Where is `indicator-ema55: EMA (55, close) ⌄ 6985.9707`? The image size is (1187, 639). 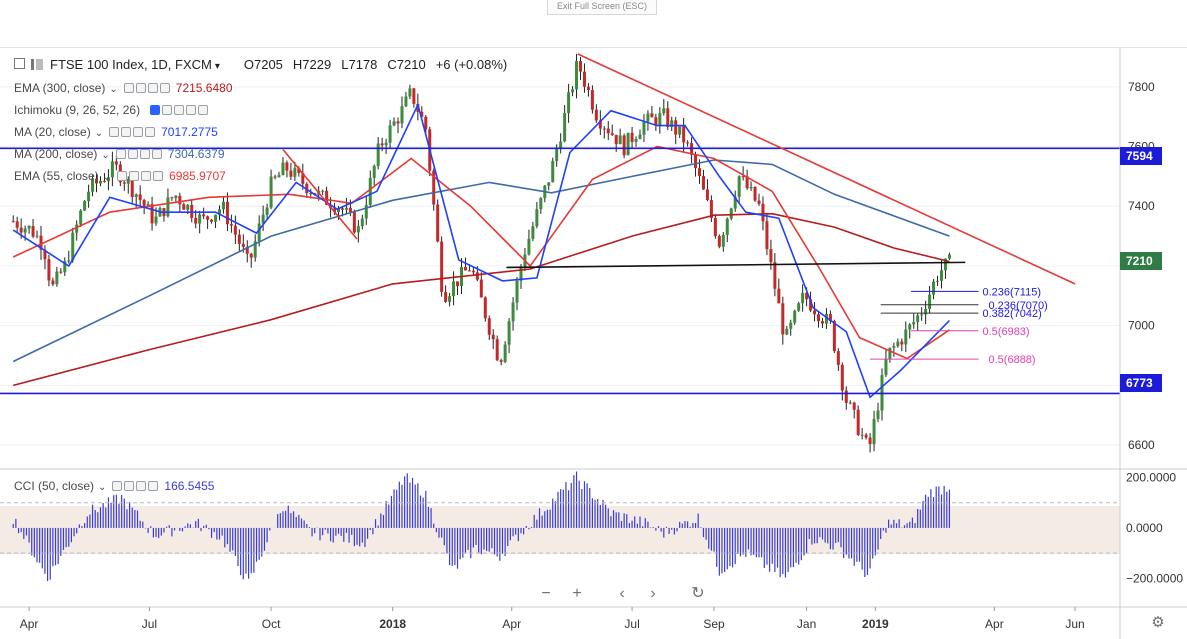
indicator-ema55: EMA (55, close) ⌄ 6985.9707 is located at coordinates (120, 176).